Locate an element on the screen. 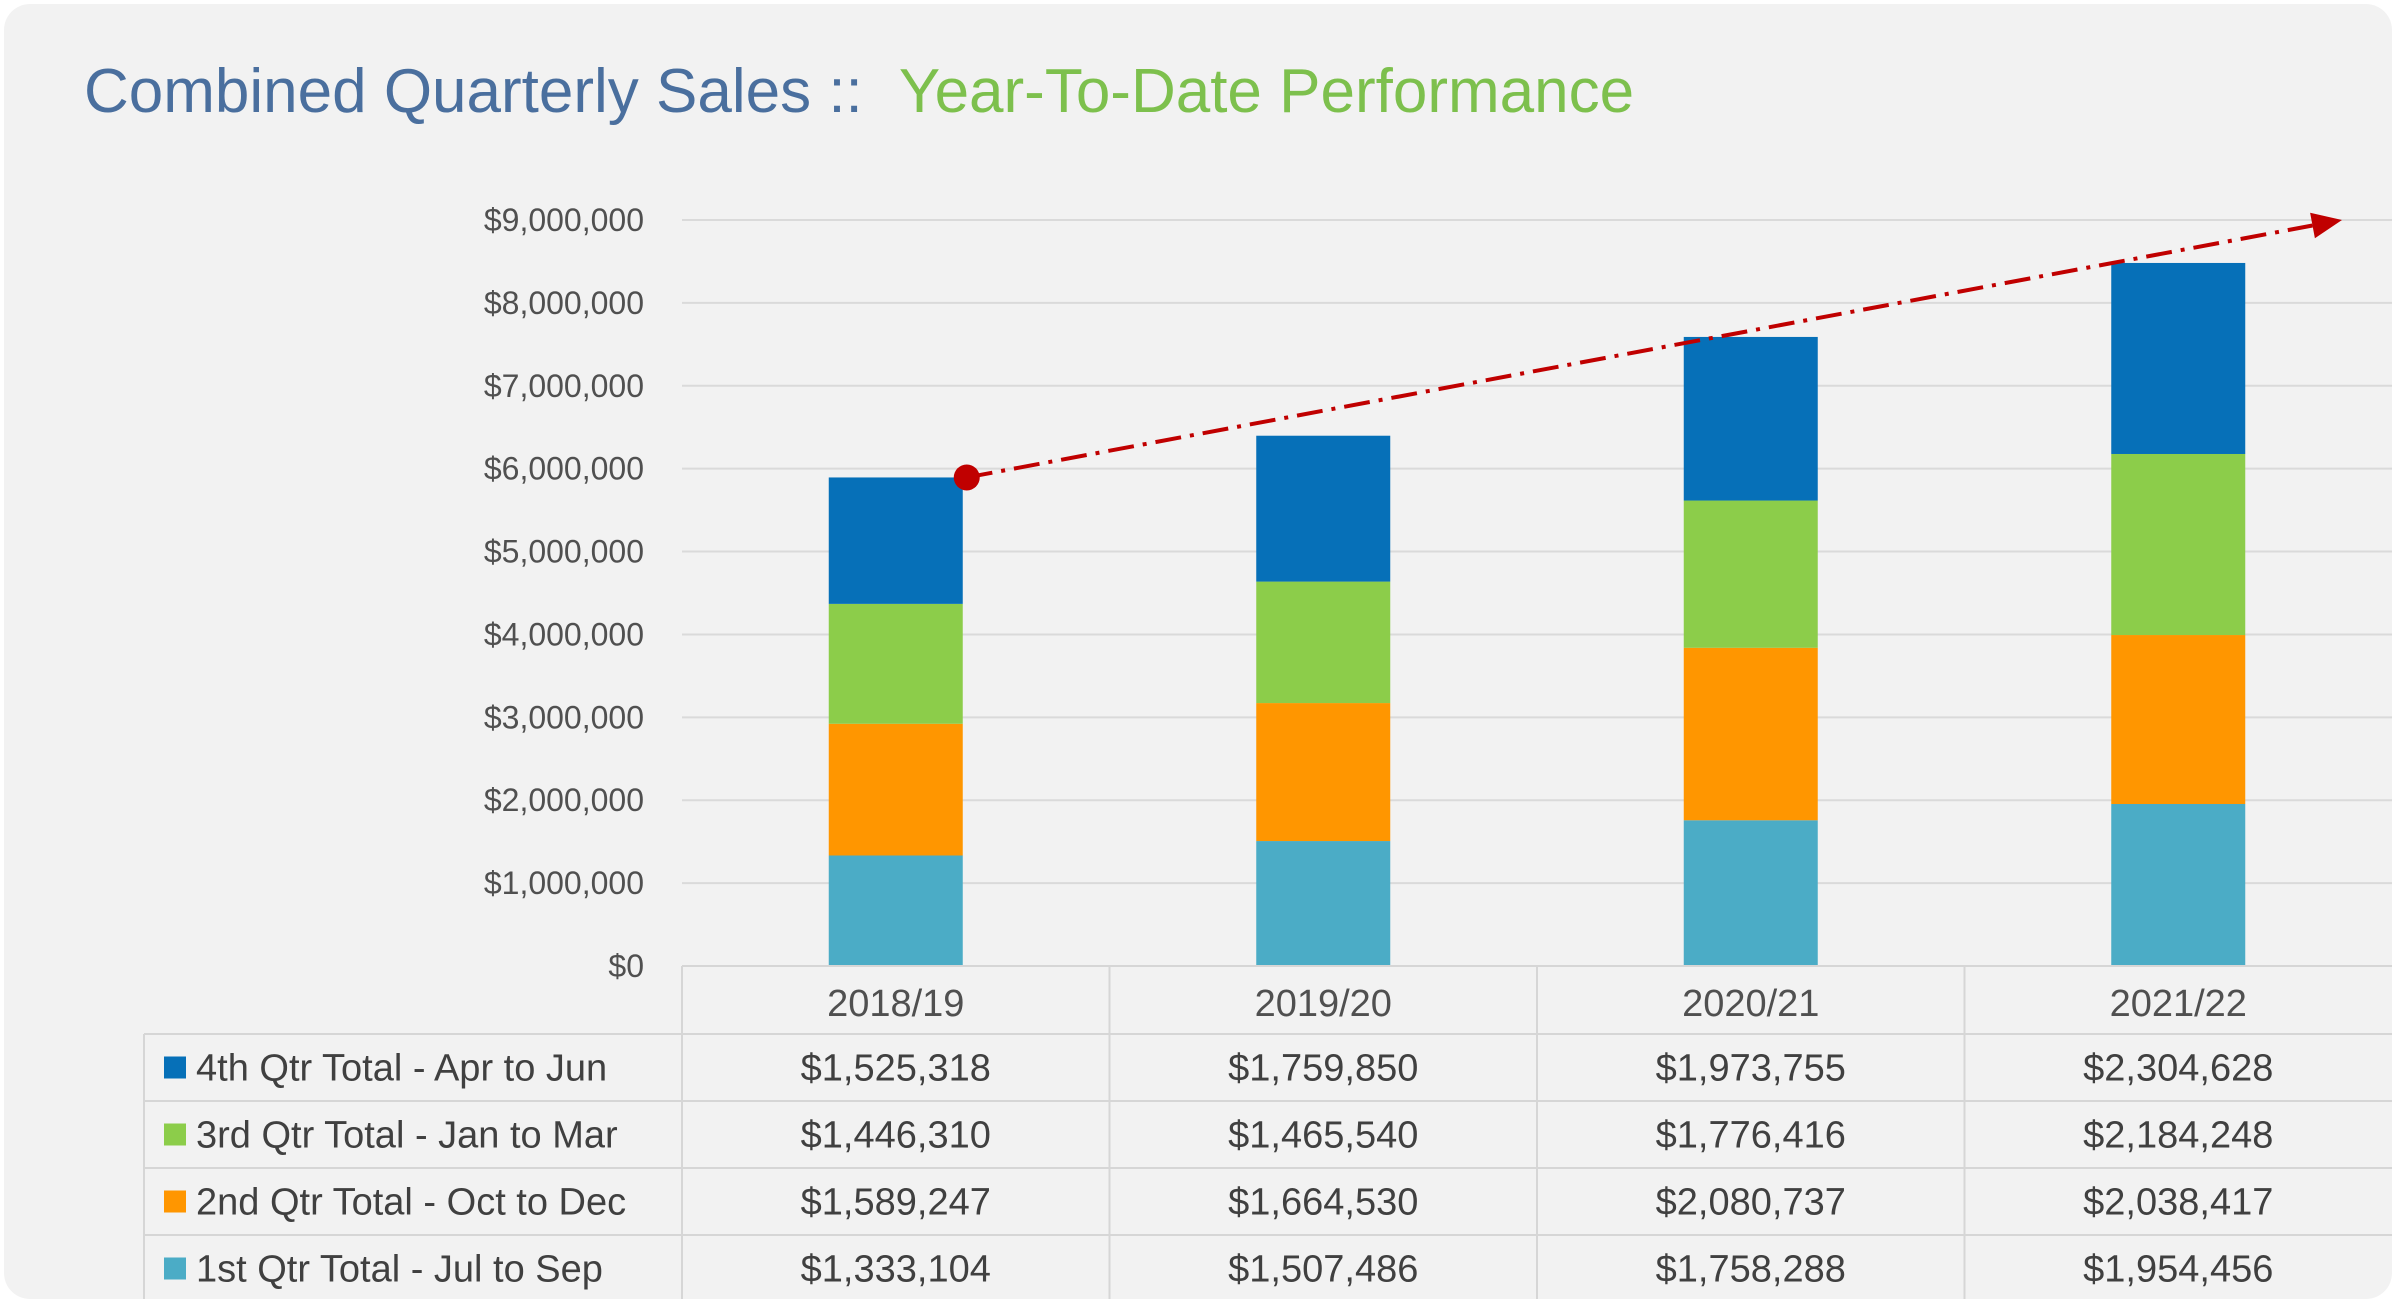 The image size is (2400, 1303). y-tick-label: $3,000,000 is located at coordinates (564, 717).